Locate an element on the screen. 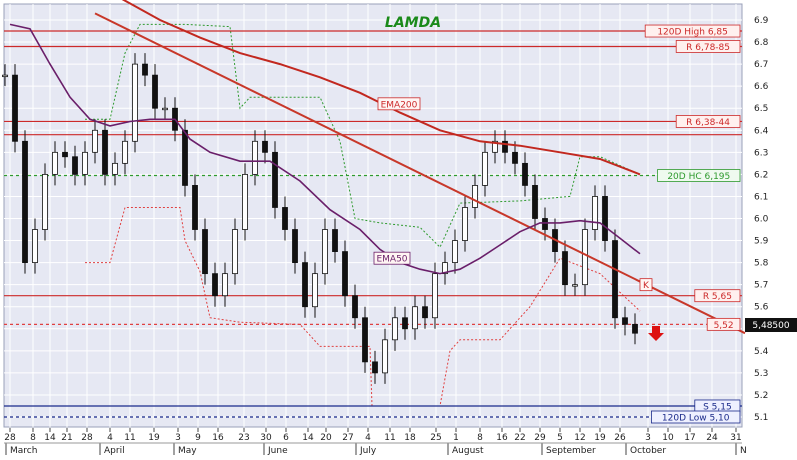  month-label: September is located at coordinates (571, 451).